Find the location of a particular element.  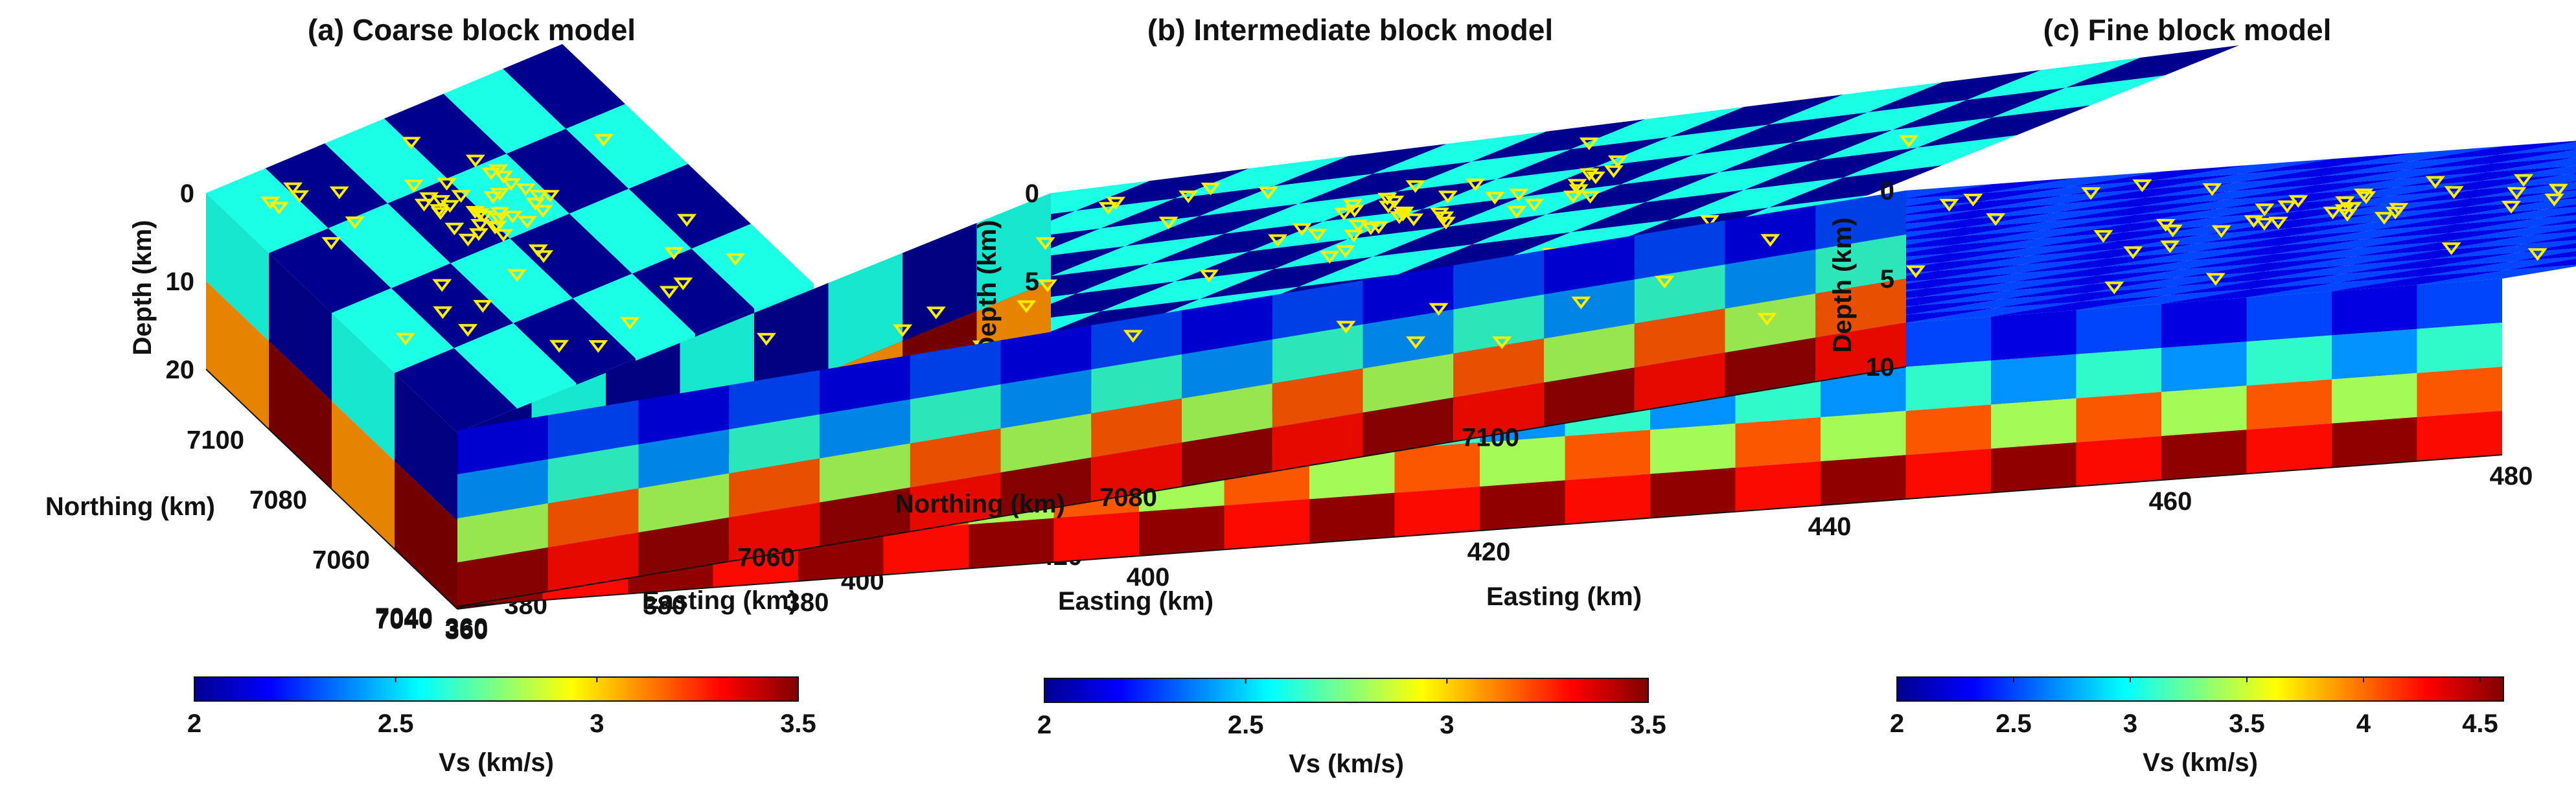

y-tick-label: 7080 is located at coordinates (278, 500).